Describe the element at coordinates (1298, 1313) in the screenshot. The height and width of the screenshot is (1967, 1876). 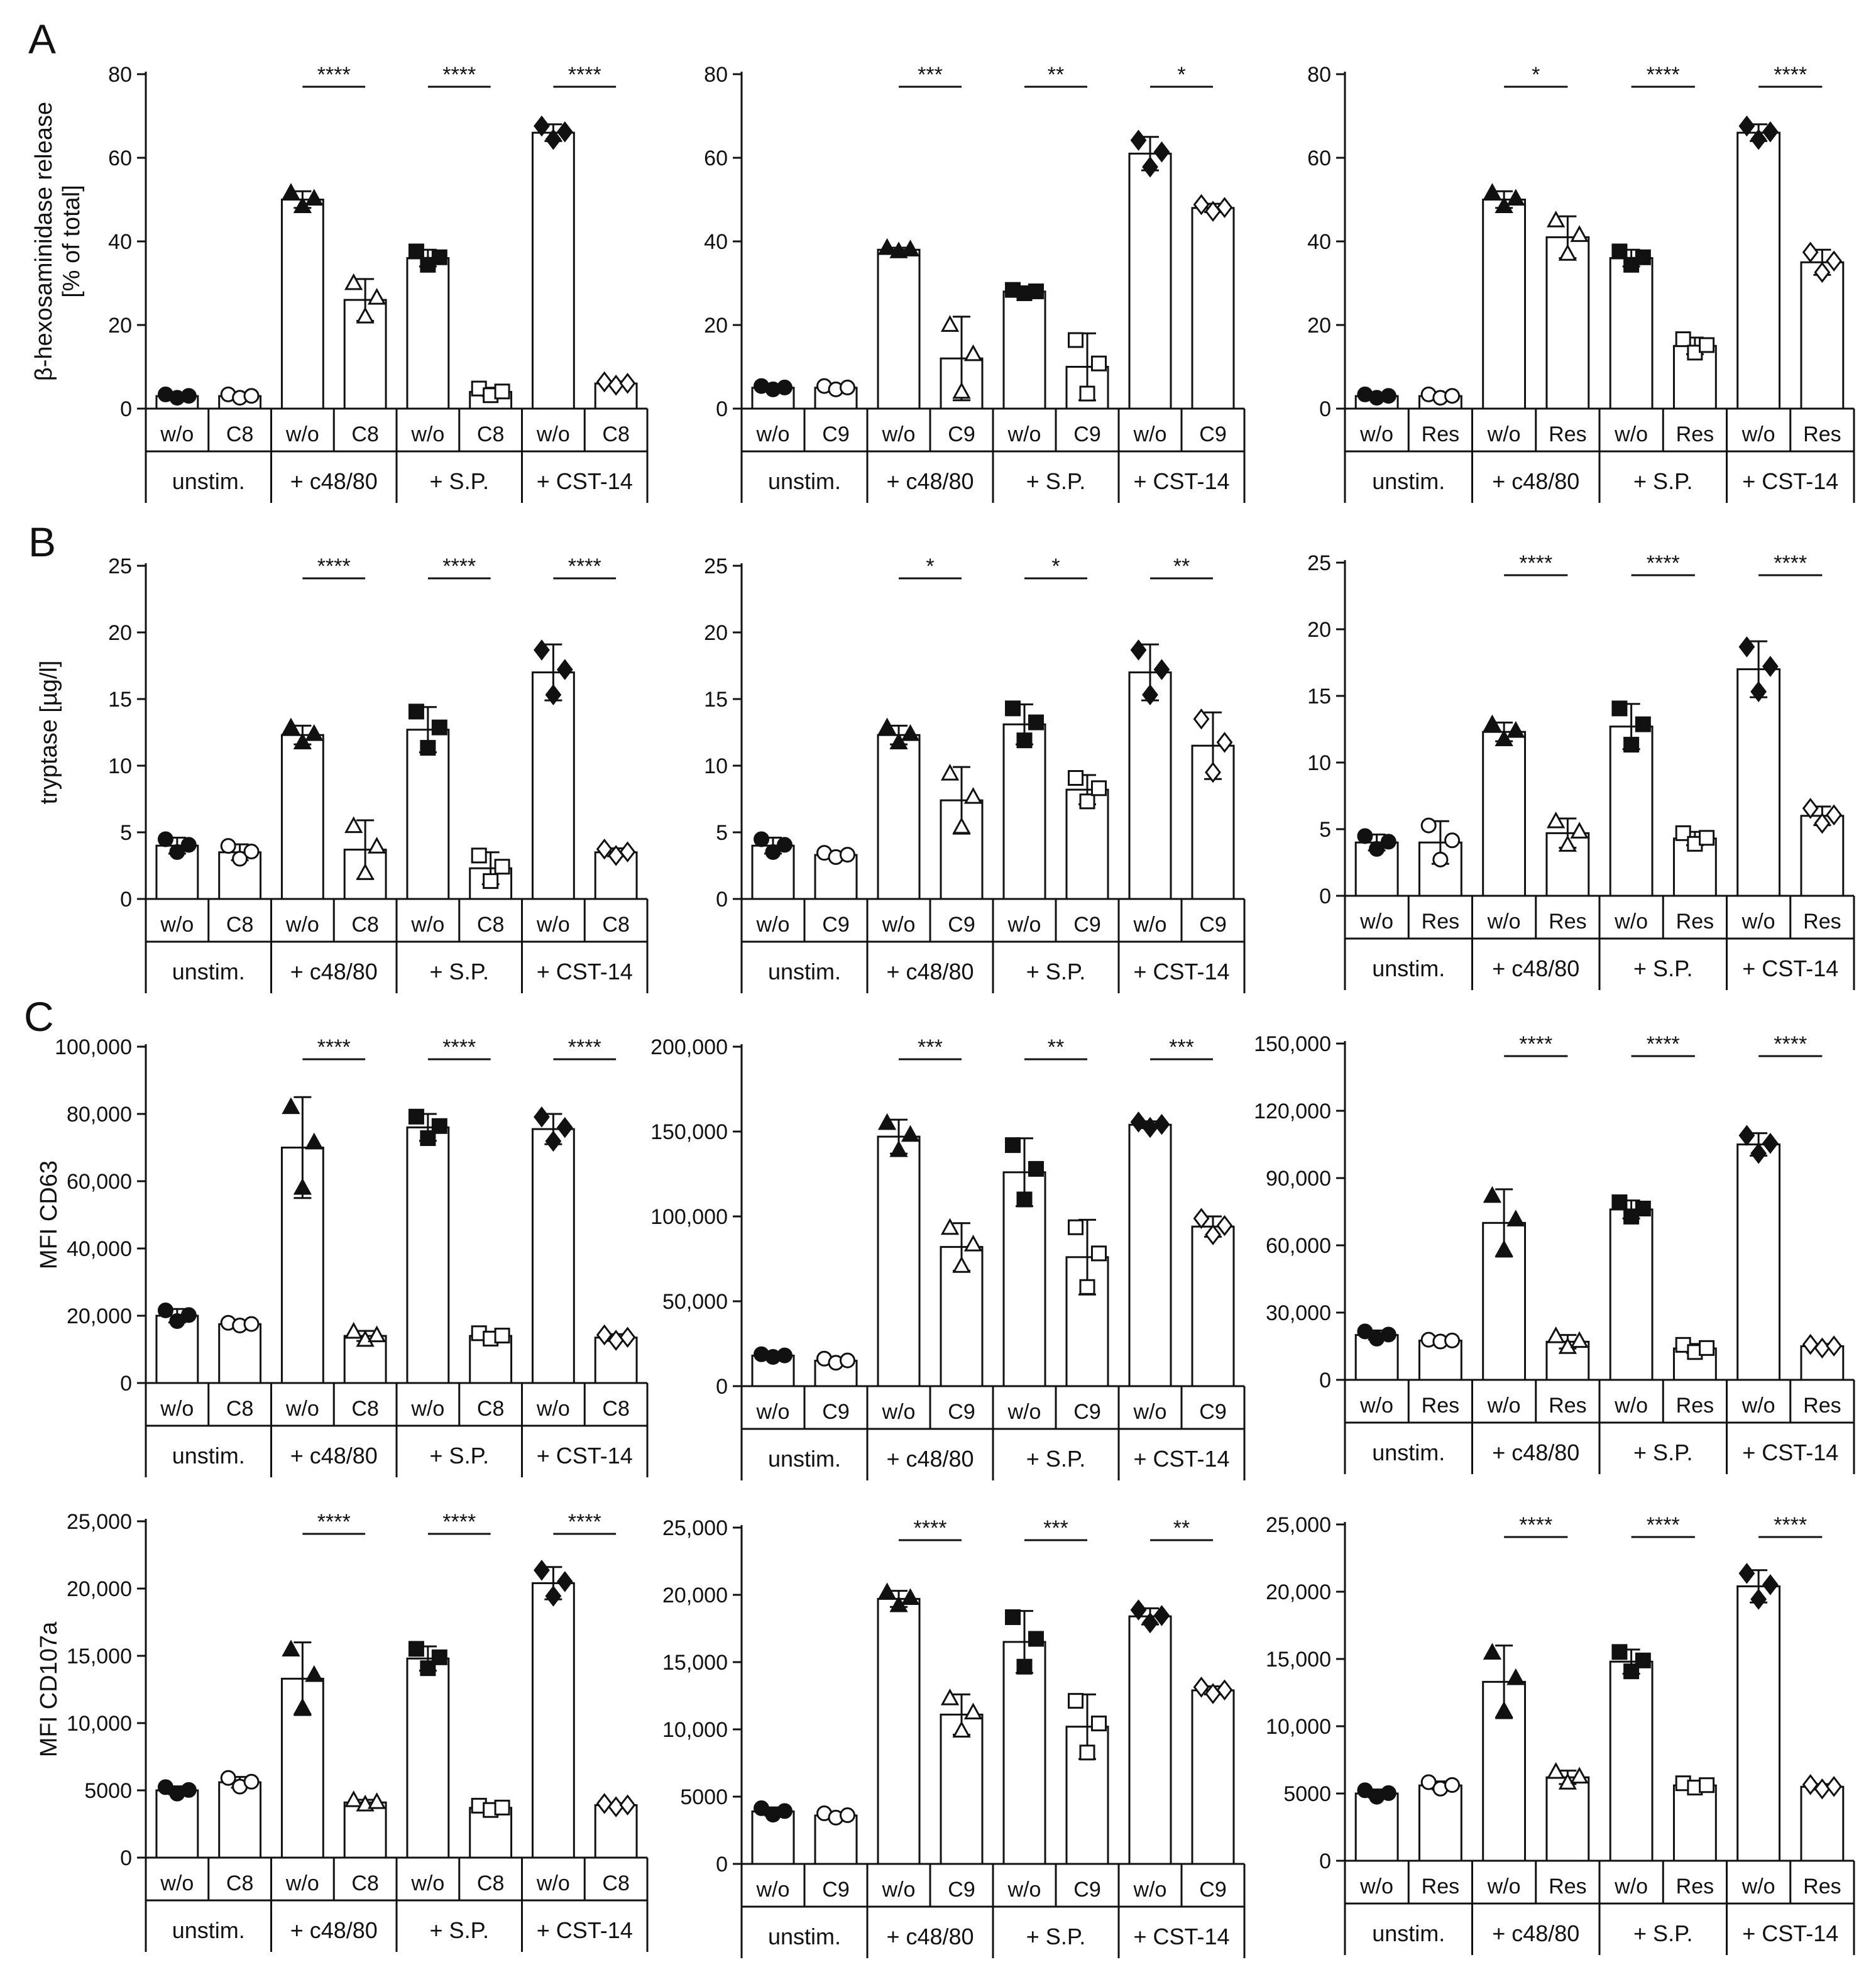
I see `y-tick-label: 30,000` at that location.